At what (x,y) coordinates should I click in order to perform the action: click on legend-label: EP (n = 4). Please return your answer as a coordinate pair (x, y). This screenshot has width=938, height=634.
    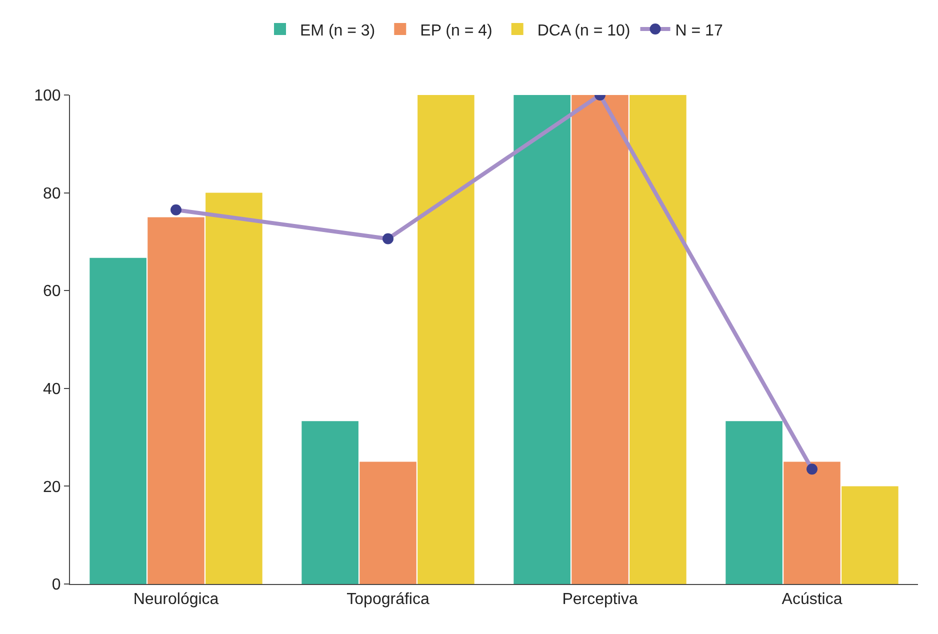
    Looking at the image, I should click on (456, 31).